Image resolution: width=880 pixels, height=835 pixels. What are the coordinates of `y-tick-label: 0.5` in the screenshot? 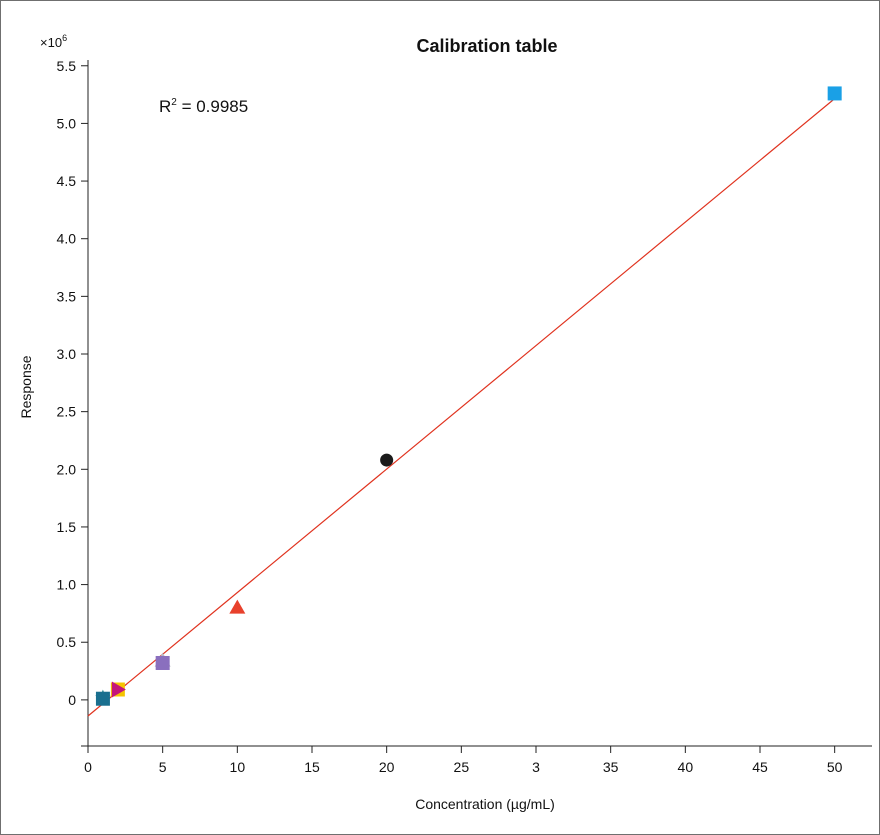 It's located at (67, 642).